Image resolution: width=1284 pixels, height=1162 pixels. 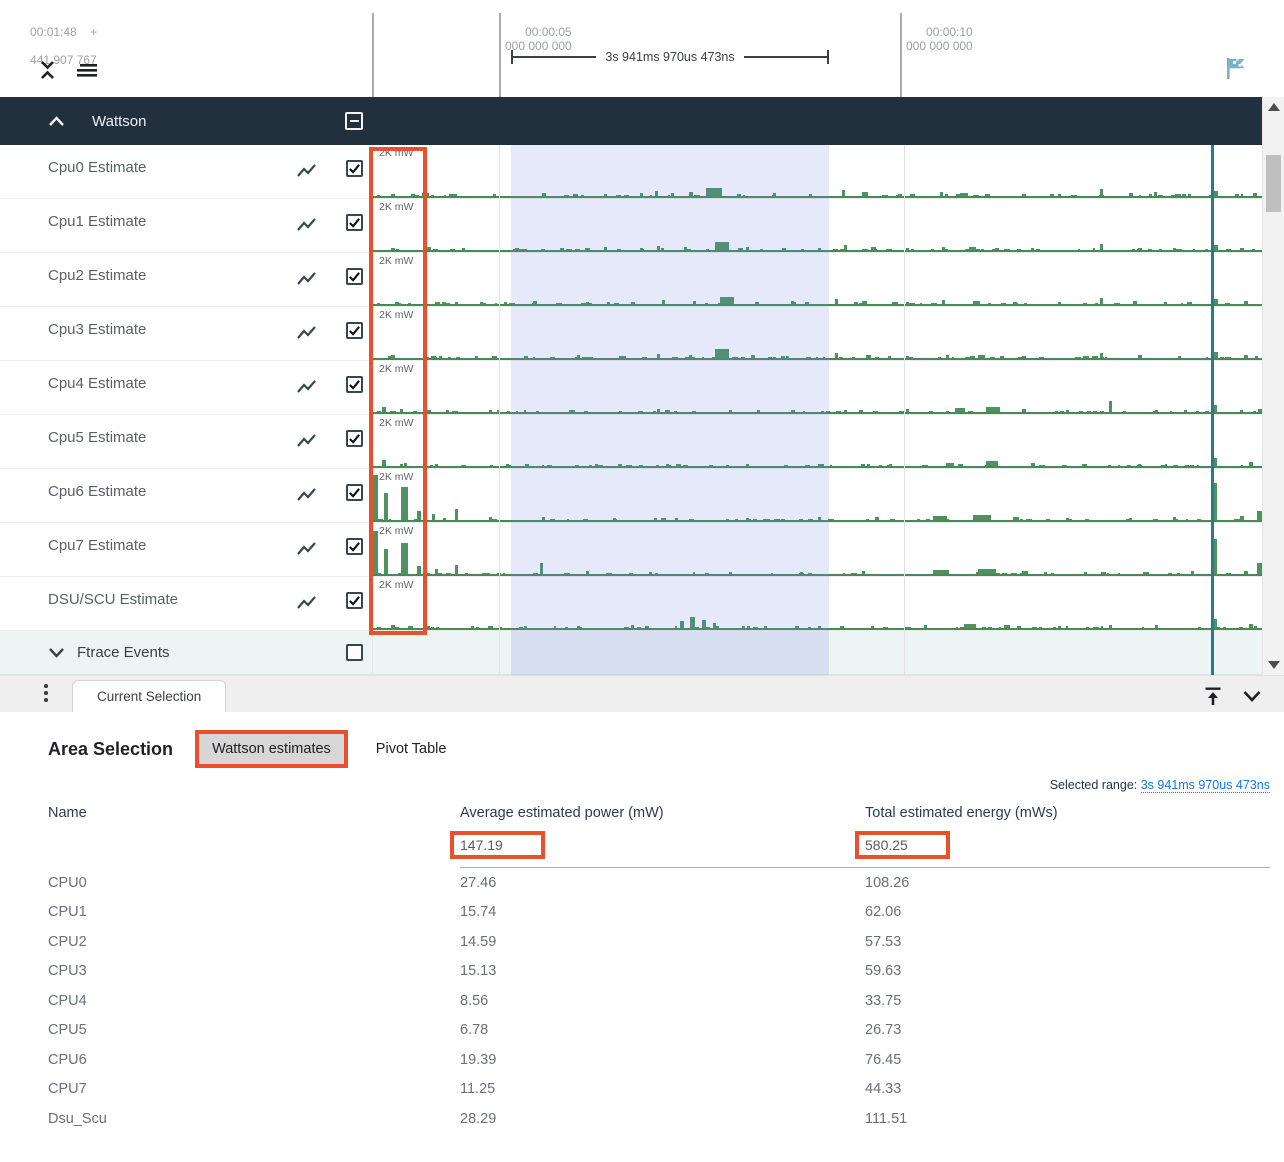 I want to click on track-group-wattson: Wattson, so click(x=631, y=121).